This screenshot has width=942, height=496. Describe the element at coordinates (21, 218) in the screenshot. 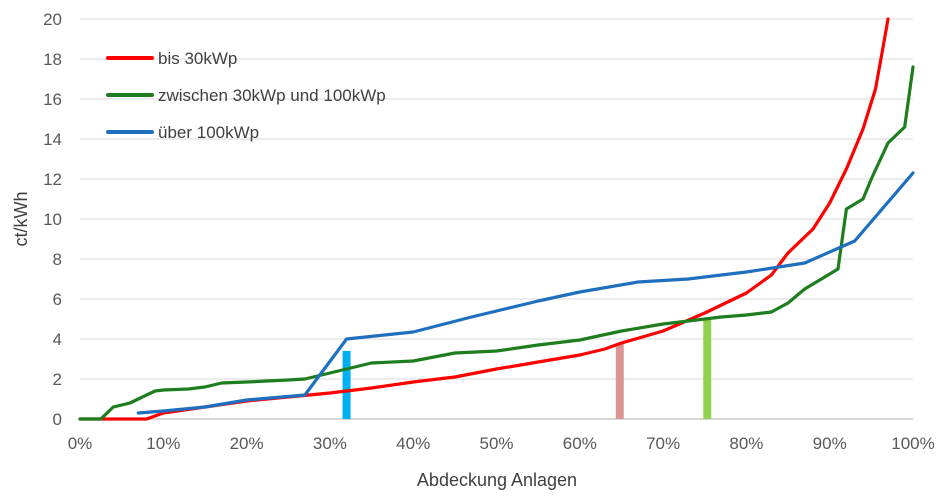

I see `y-axis-title: ct/kWh` at that location.